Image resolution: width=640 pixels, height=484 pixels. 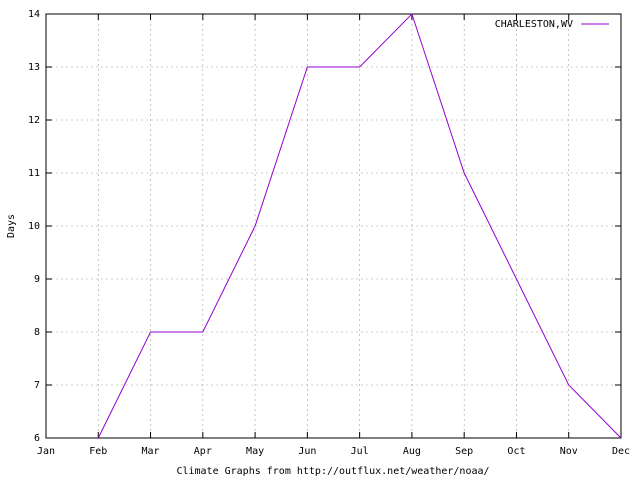 I want to click on y-tick-label: 12, so click(x=34, y=120).